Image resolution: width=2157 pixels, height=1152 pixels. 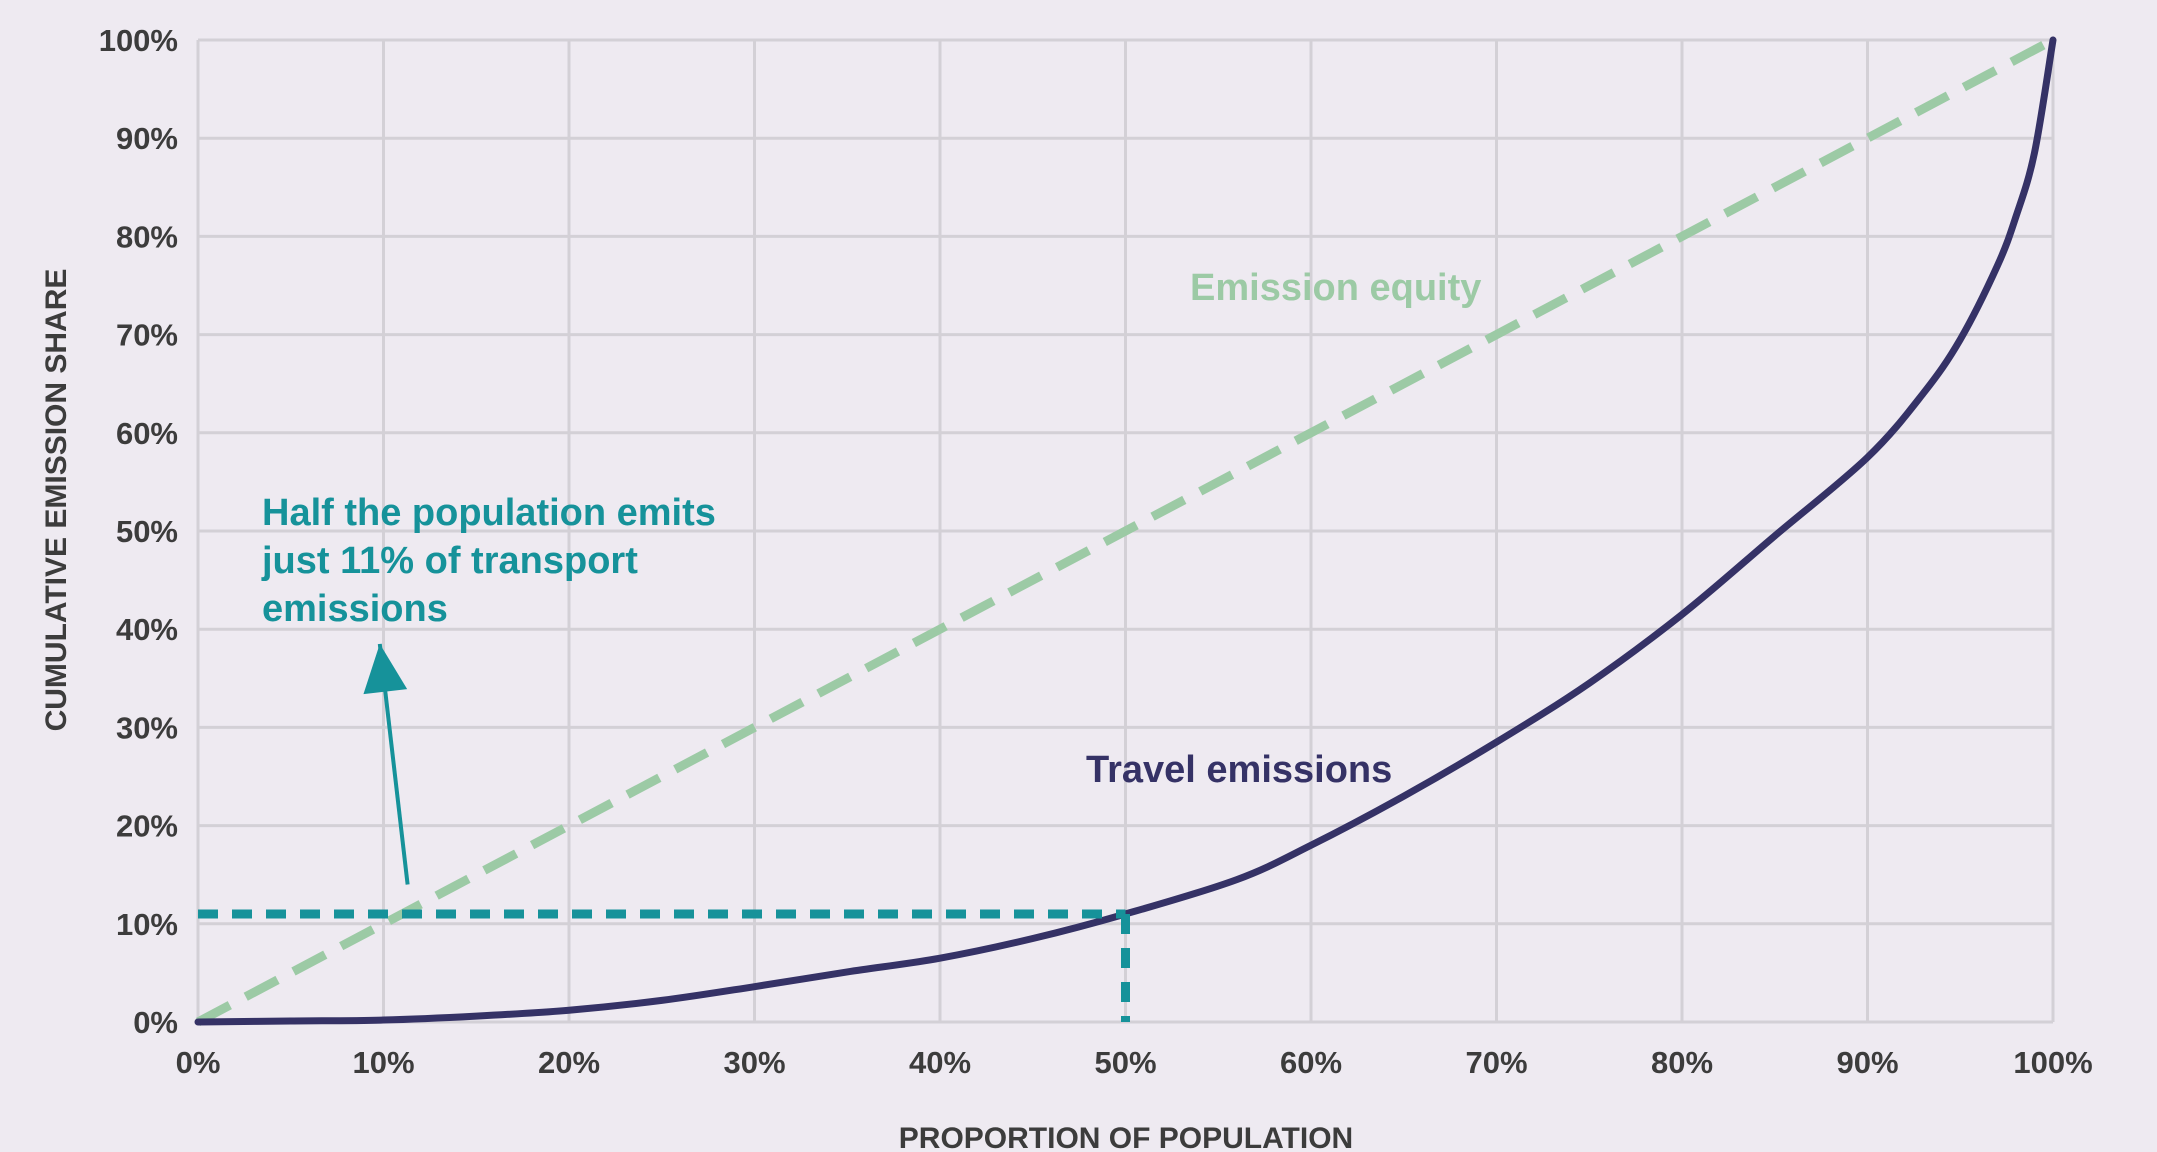 What do you see at coordinates (940, 1062) in the screenshot?
I see `x-tick-label: 40%` at bounding box center [940, 1062].